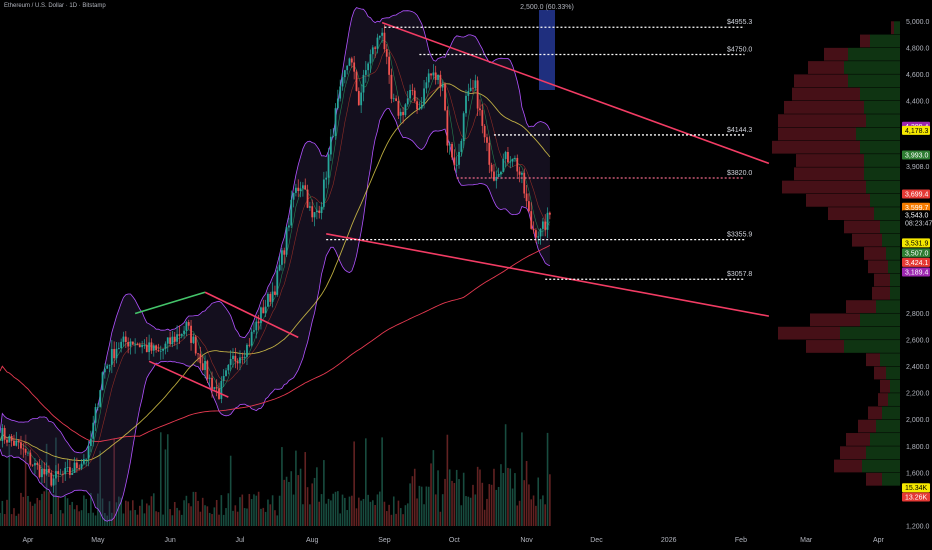  Describe the element at coordinates (916, 262) in the screenshot. I see `price-tag-bg` at that location.